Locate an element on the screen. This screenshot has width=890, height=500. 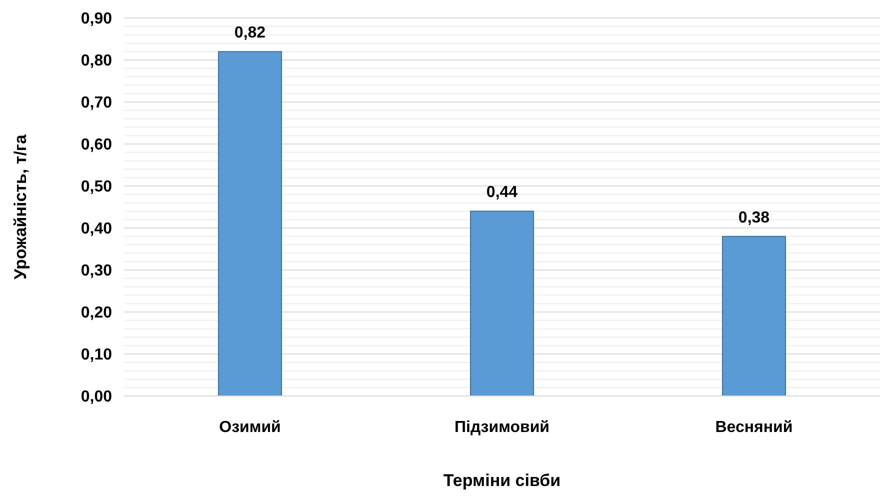
y-tick-label: 0,40 is located at coordinates (96, 229).